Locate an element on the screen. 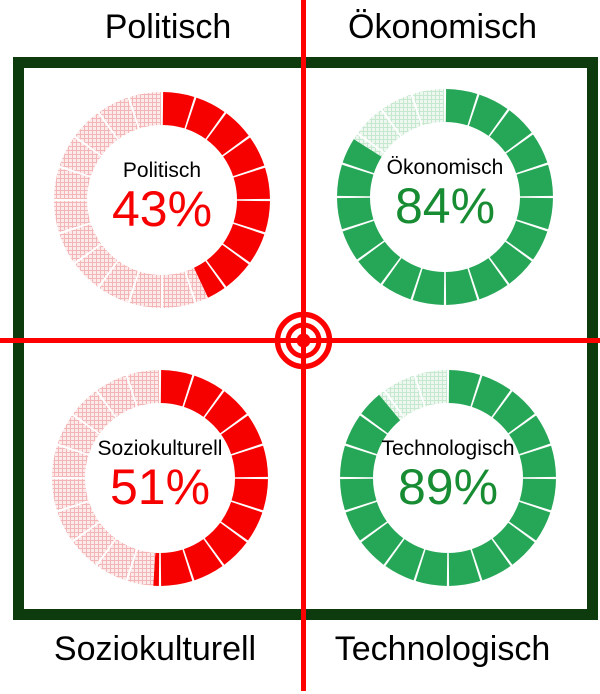  quadrant-label-technologisch: Technologisch is located at coordinates (442, 649).